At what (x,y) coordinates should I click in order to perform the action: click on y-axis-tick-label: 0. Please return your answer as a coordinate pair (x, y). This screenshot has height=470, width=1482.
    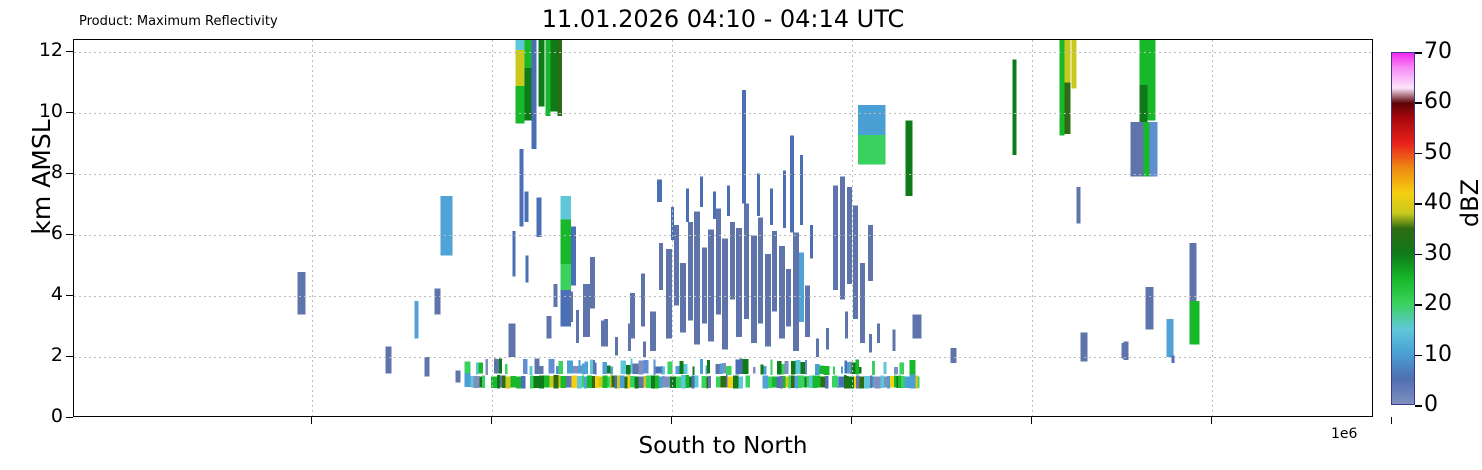
    Looking at the image, I should click on (56, 416).